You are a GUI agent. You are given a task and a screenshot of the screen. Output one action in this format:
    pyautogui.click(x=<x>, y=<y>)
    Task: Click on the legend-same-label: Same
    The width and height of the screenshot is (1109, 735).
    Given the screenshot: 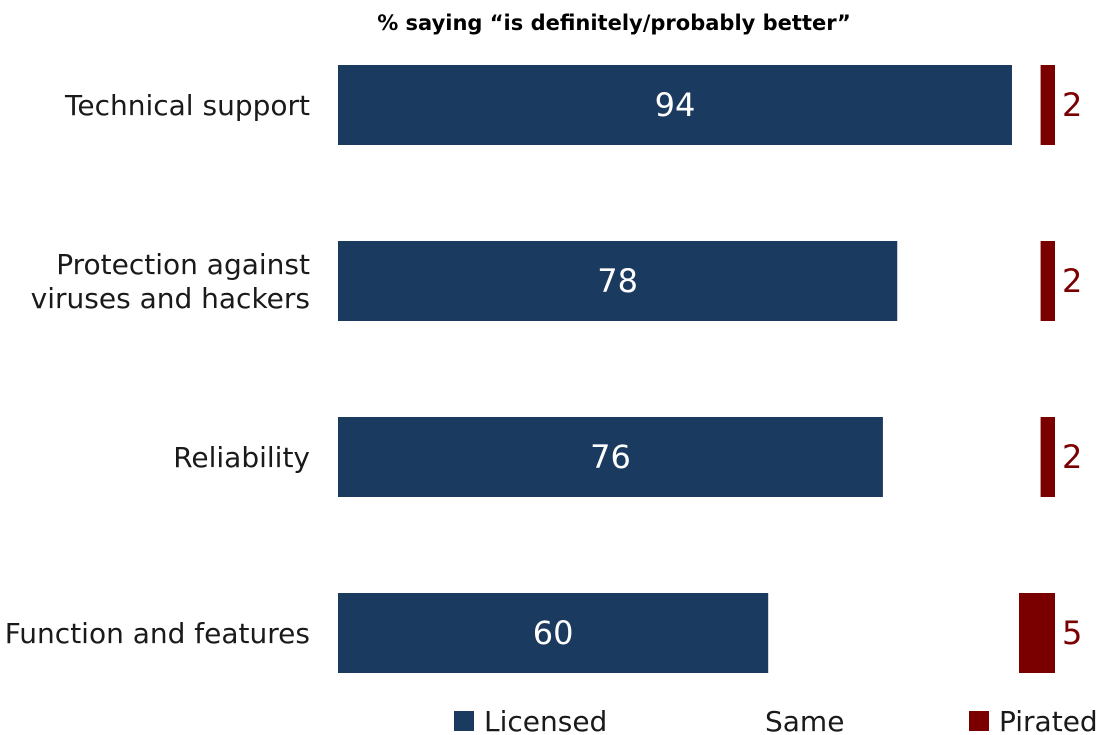 What is the action you would take?
    pyautogui.click(x=804, y=720)
    